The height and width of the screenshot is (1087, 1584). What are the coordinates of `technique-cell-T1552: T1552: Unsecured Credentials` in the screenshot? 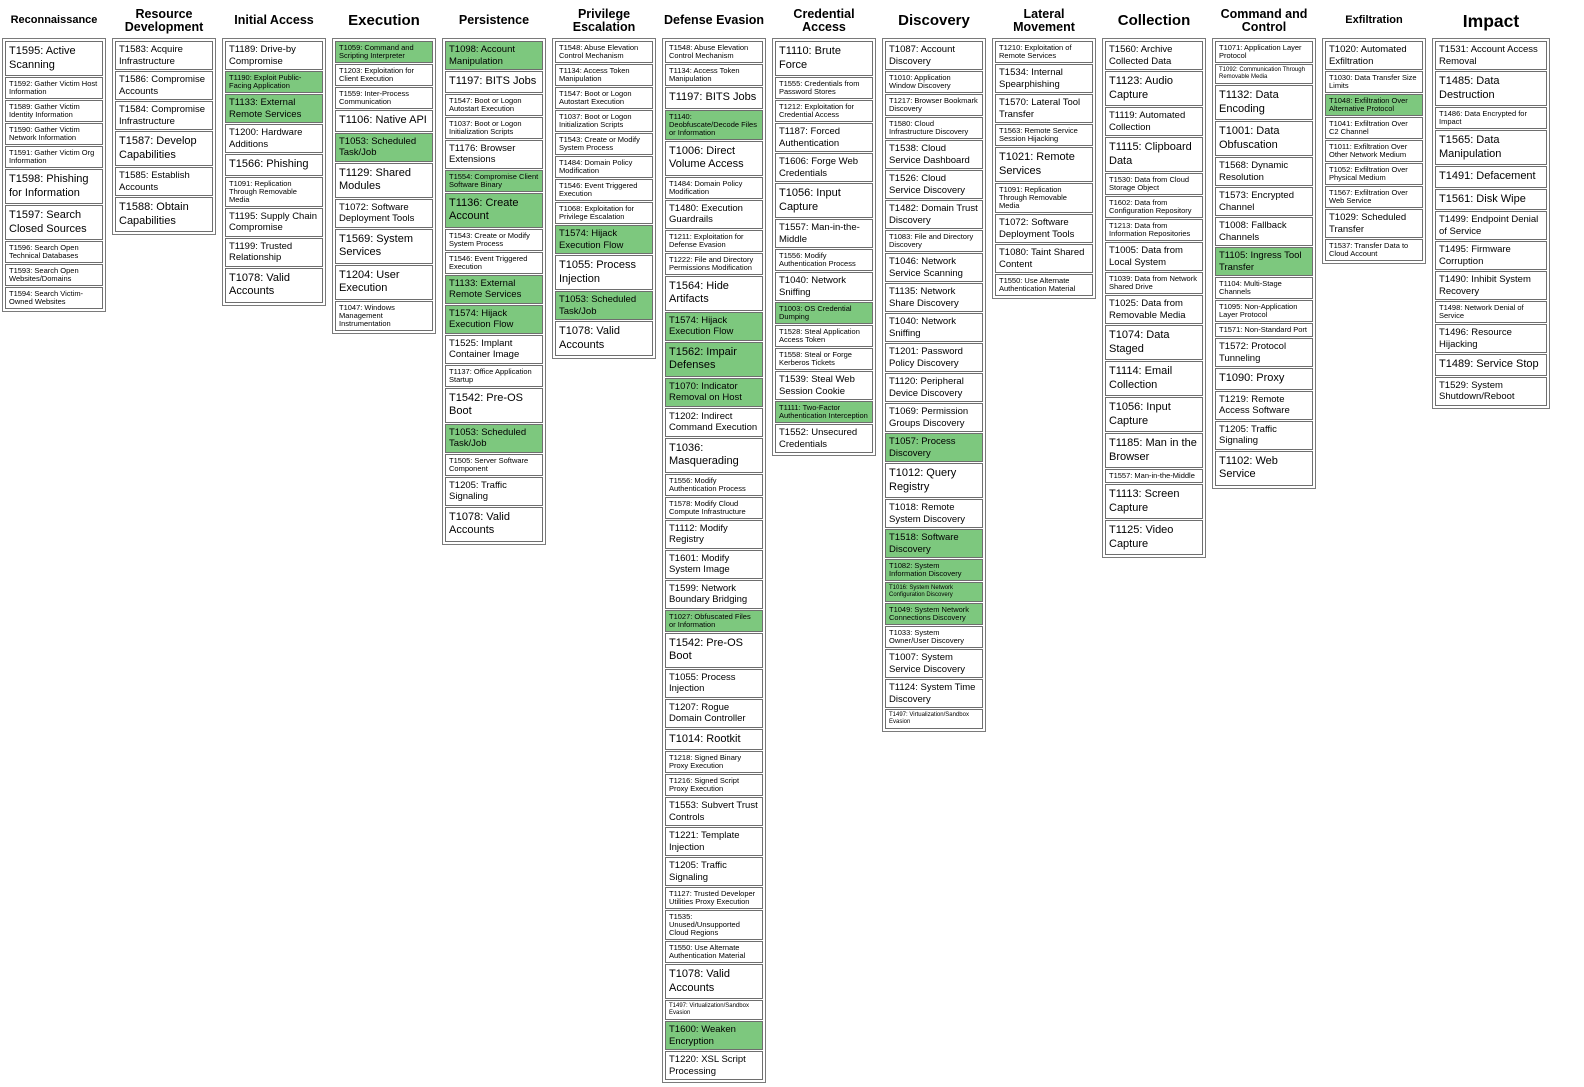 It's located at (824, 438).